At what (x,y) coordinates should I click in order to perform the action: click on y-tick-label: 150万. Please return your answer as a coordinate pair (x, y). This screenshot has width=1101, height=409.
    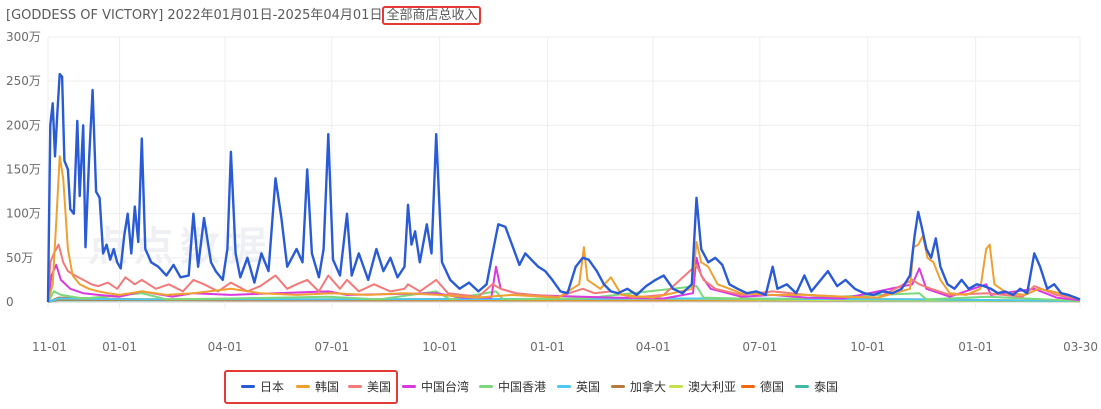
    Looking at the image, I should click on (23, 170).